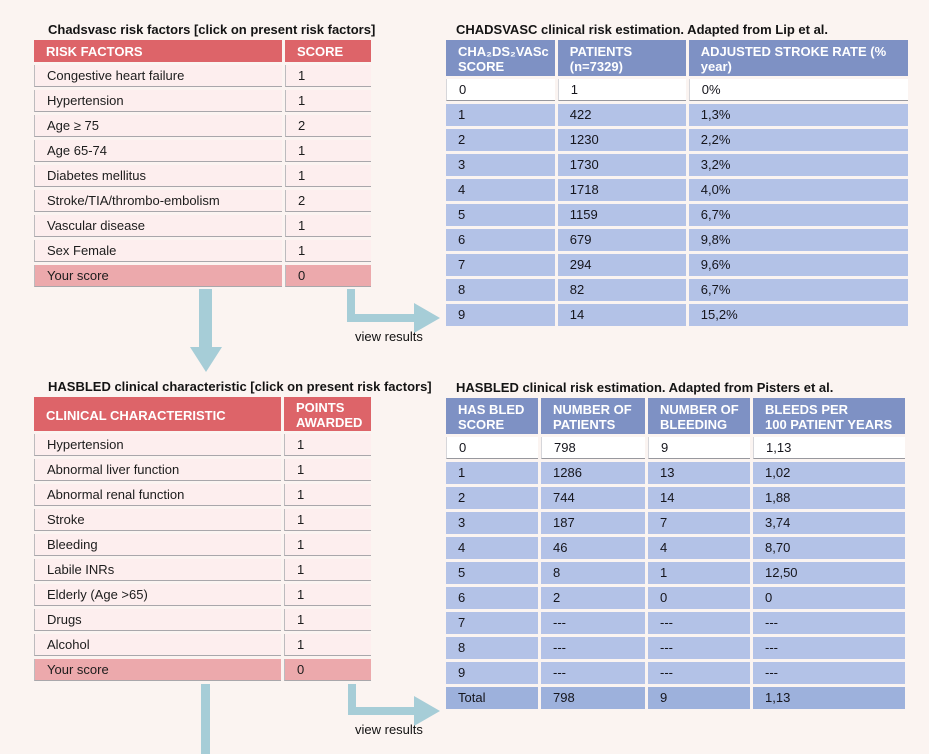 The image size is (929, 754). What do you see at coordinates (621, 140) in the screenshot?
I see `table-cell: 1230` at bounding box center [621, 140].